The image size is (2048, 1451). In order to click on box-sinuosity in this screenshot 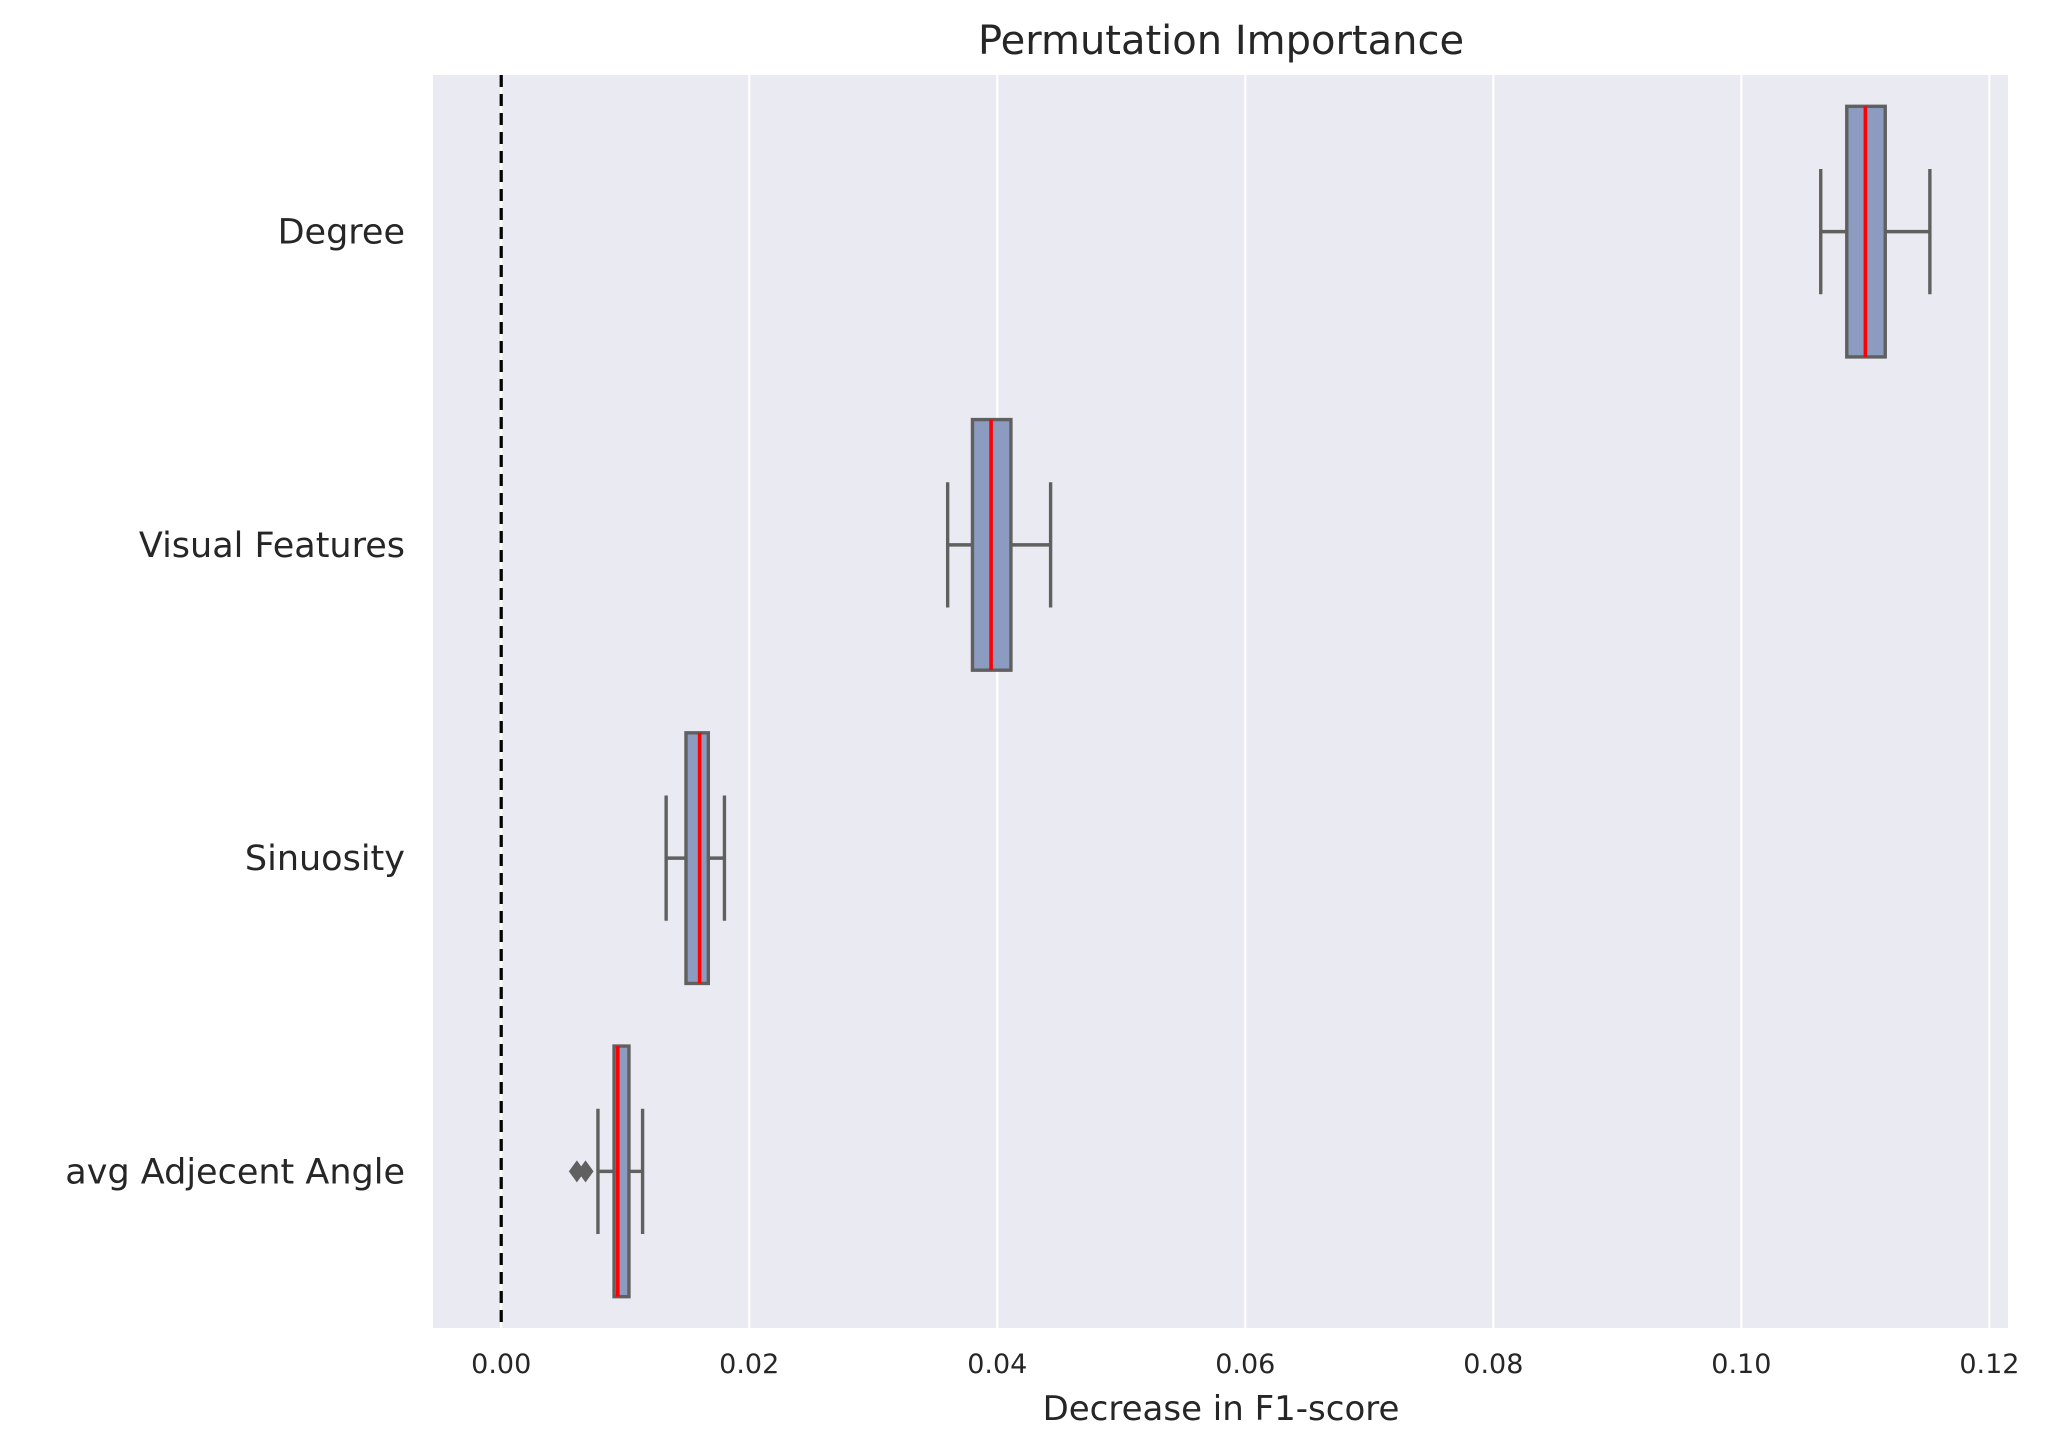, I will do `click(695, 858)`.